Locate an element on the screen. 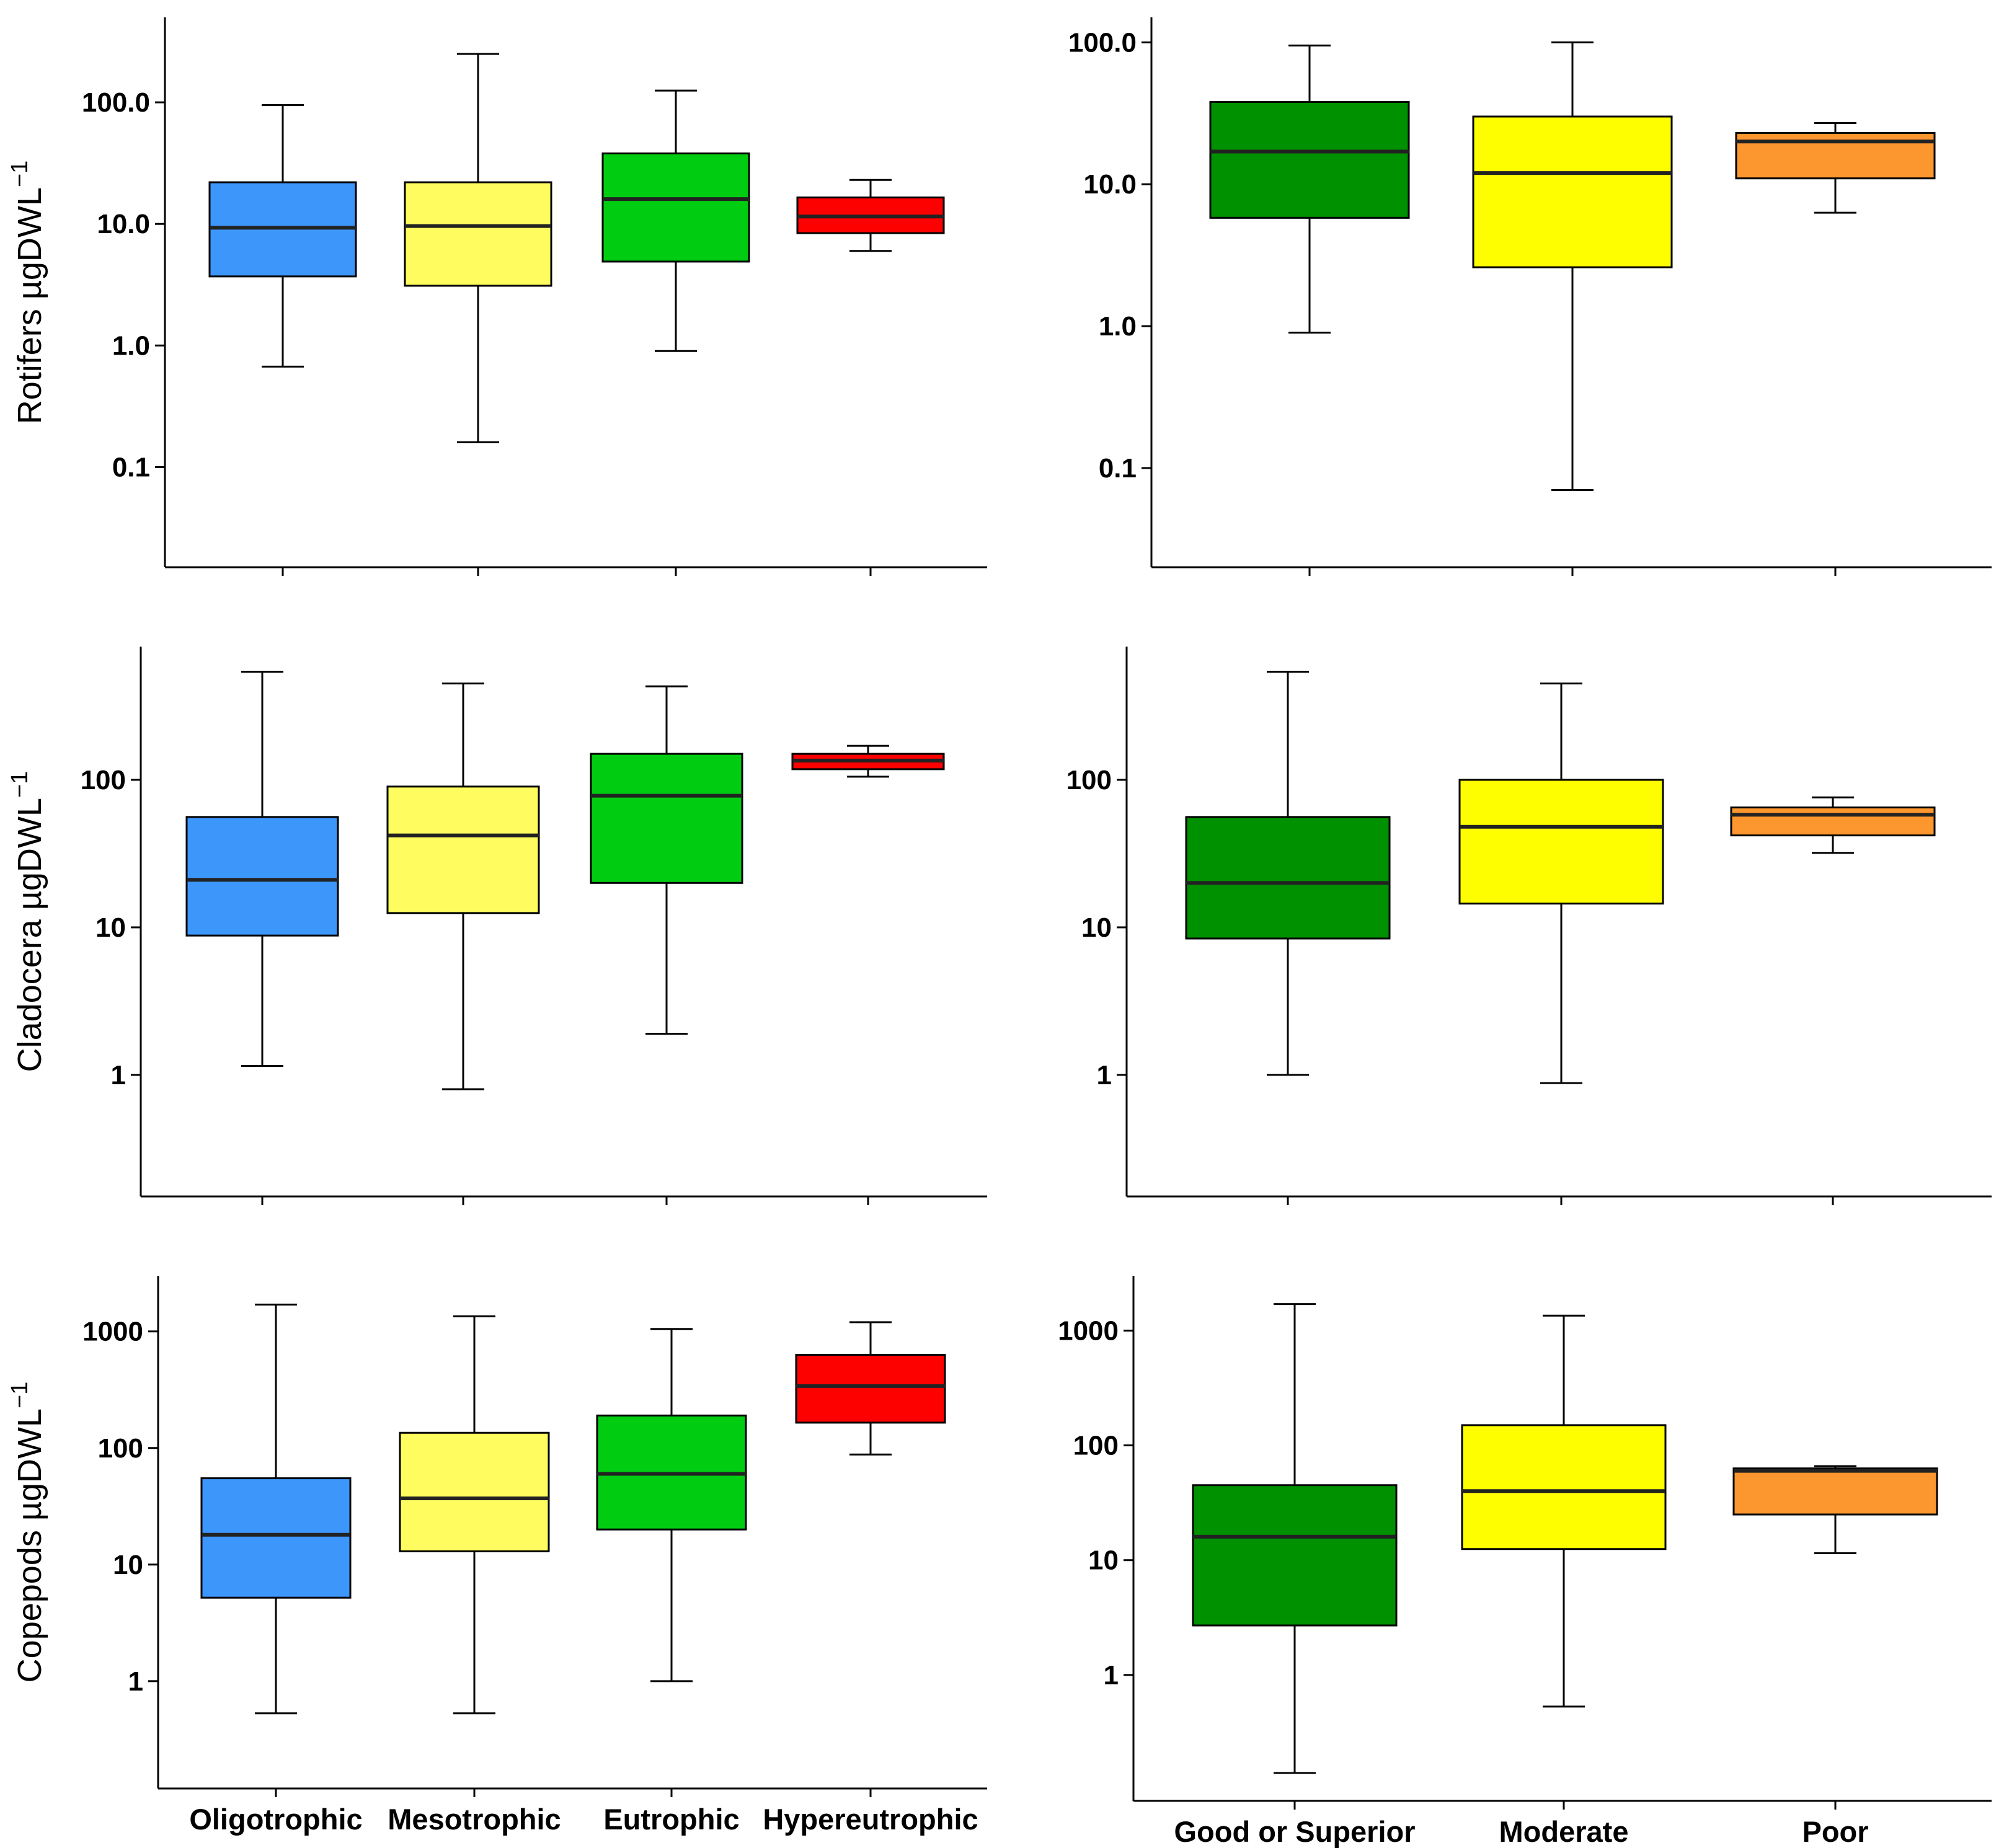 This screenshot has width=2004, height=1848. y-axis-title: Copepods µgDWL−1 is located at coordinates (27, 1532).